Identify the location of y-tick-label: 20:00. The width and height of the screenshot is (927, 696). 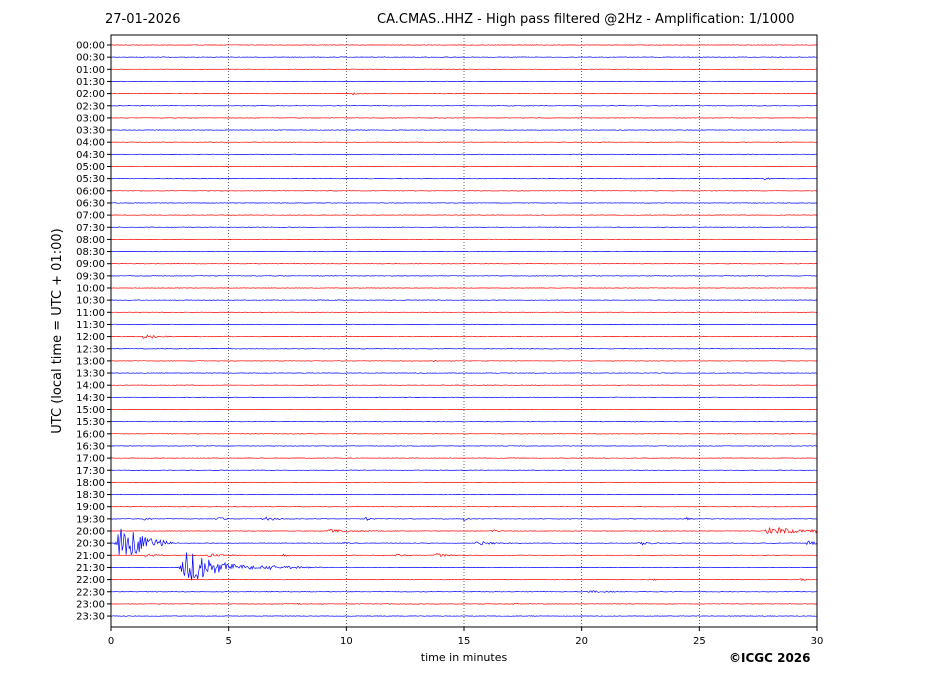
(90, 532).